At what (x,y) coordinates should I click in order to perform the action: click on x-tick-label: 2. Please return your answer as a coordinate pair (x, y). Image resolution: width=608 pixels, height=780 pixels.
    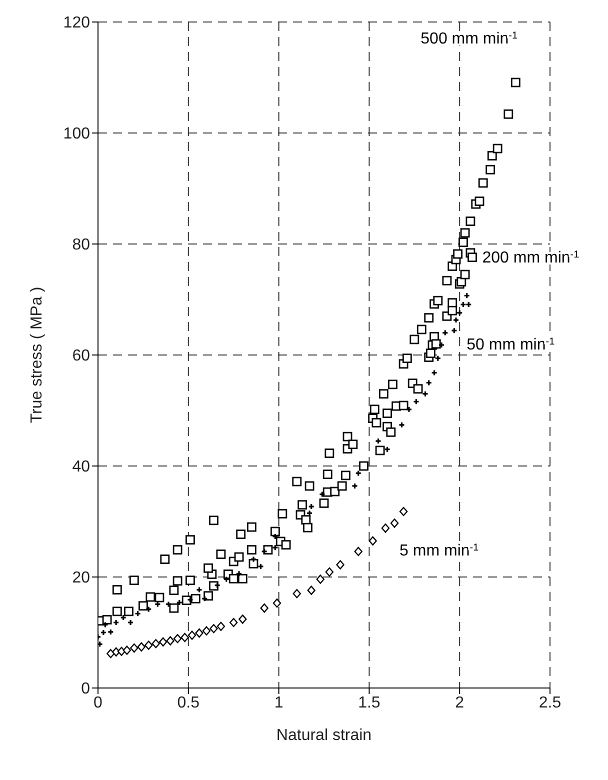
    Looking at the image, I should click on (459, 703).